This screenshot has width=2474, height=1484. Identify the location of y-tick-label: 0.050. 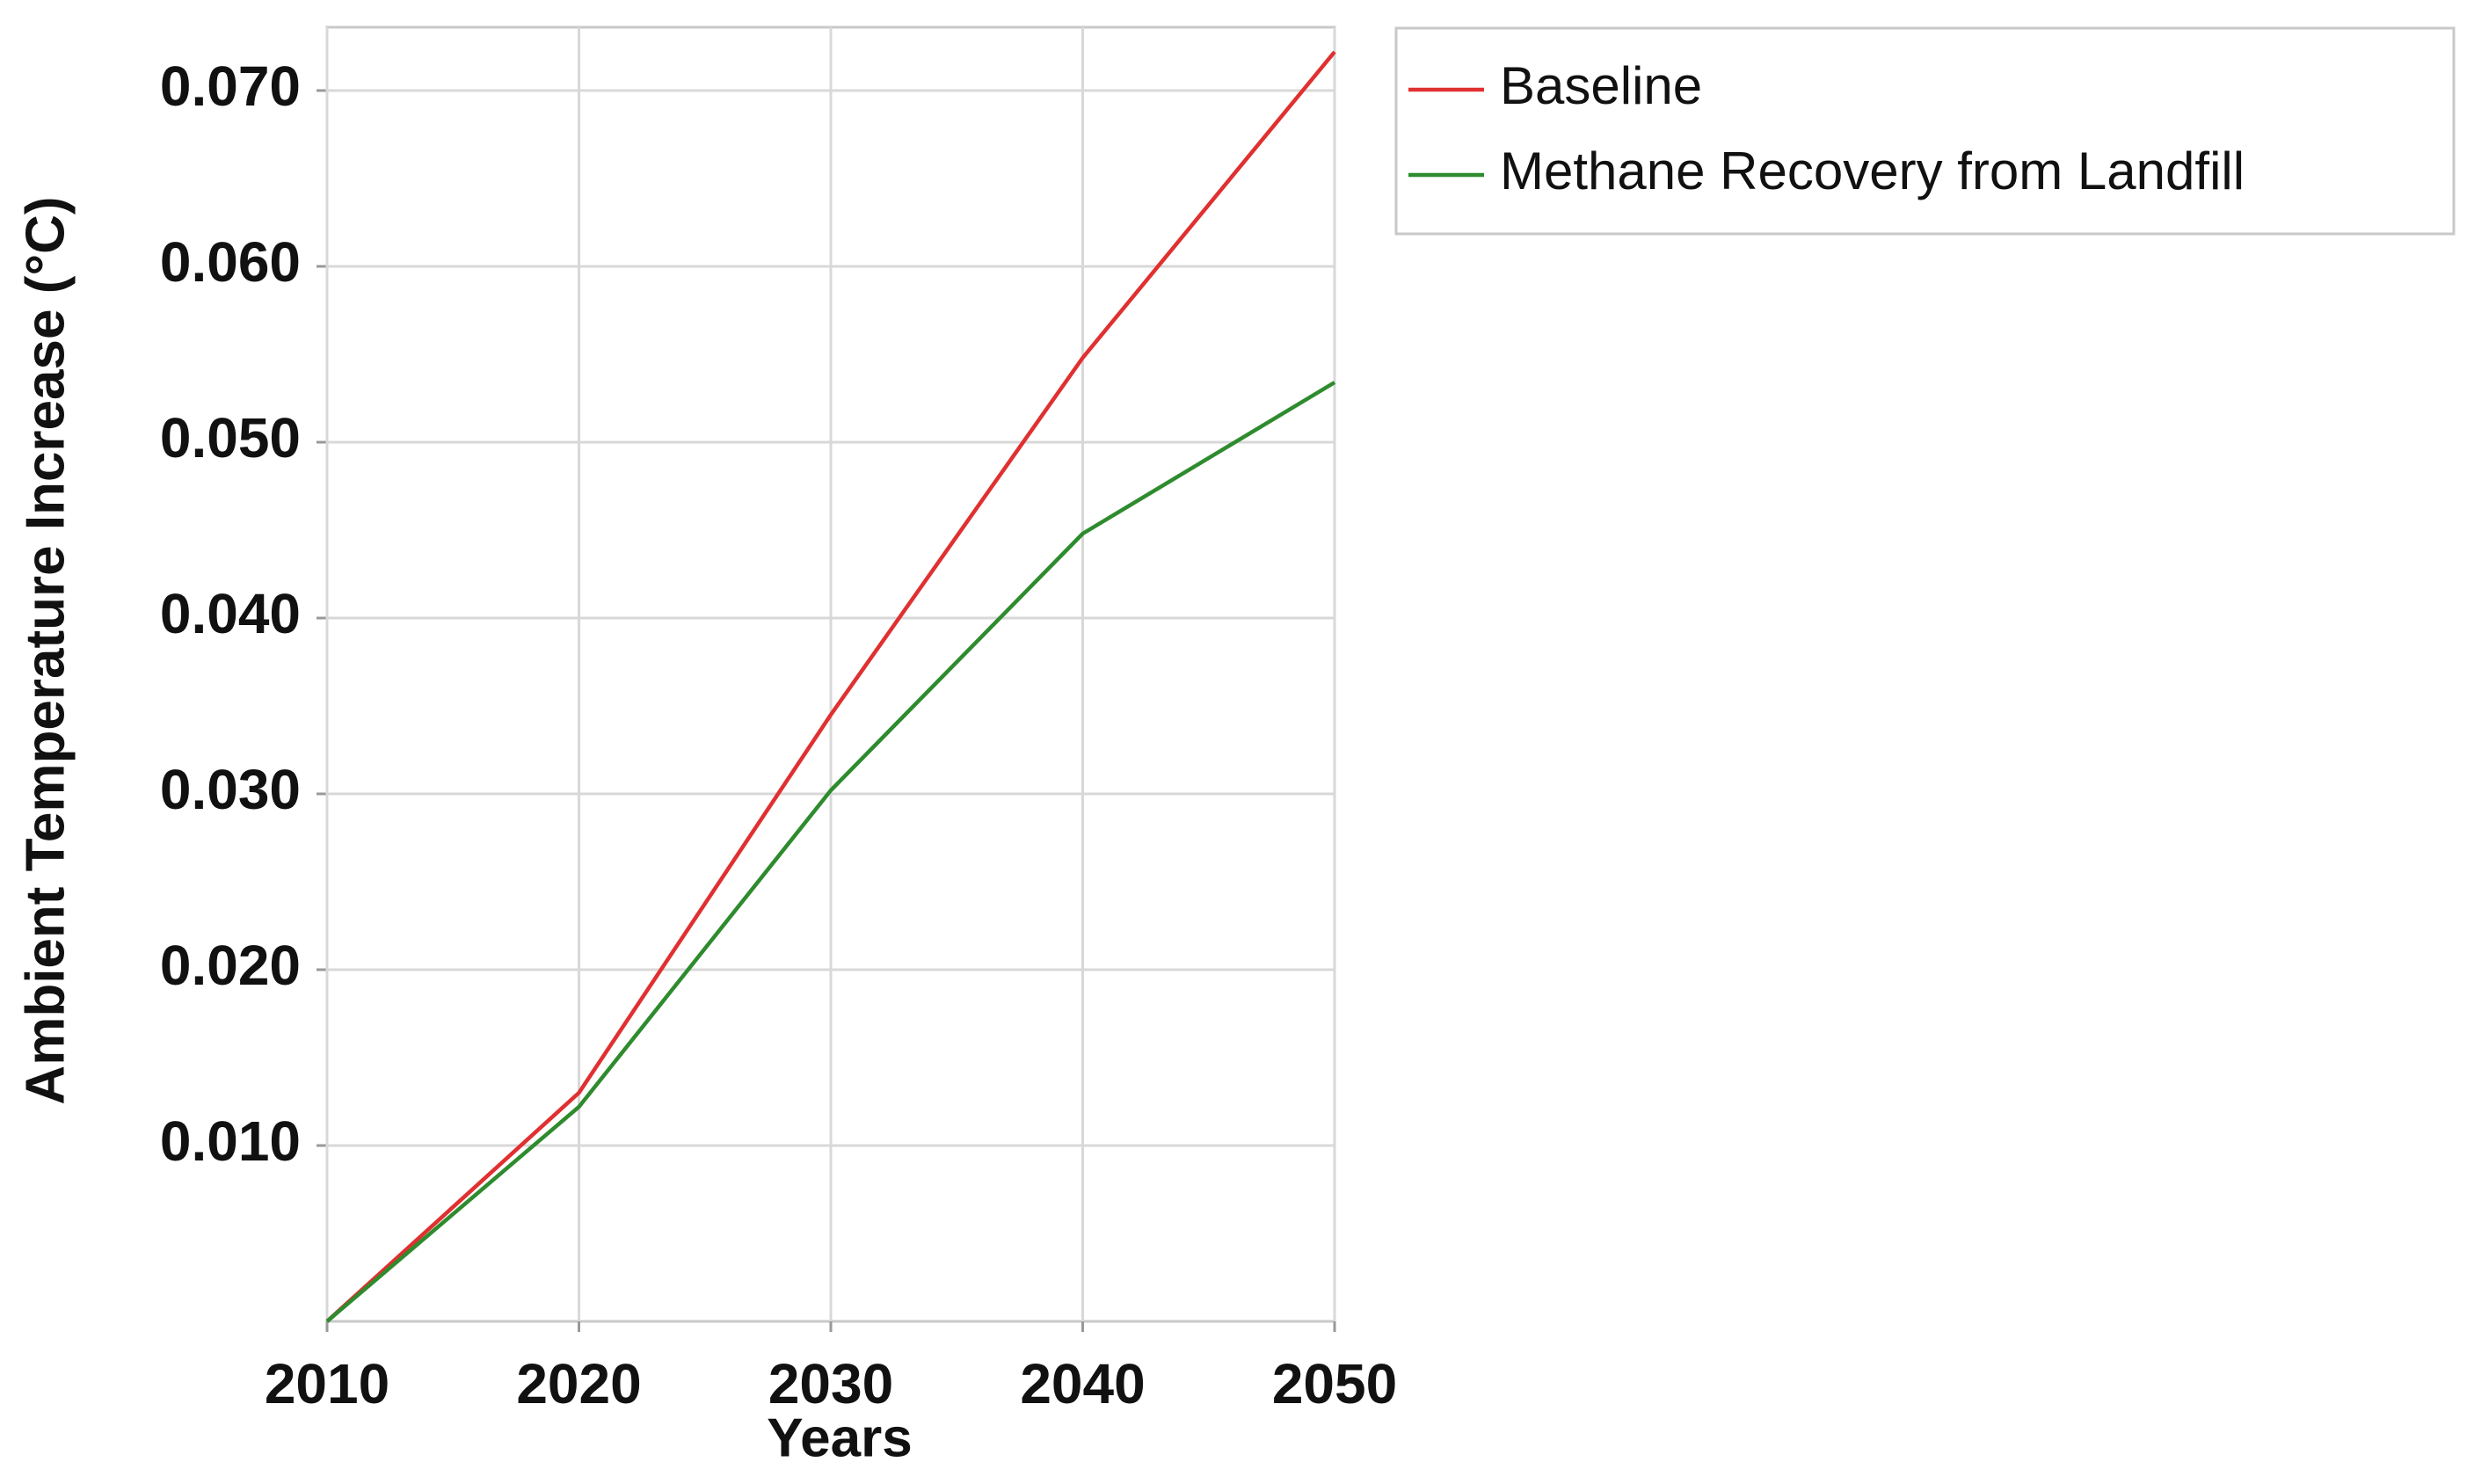
(231, 438).